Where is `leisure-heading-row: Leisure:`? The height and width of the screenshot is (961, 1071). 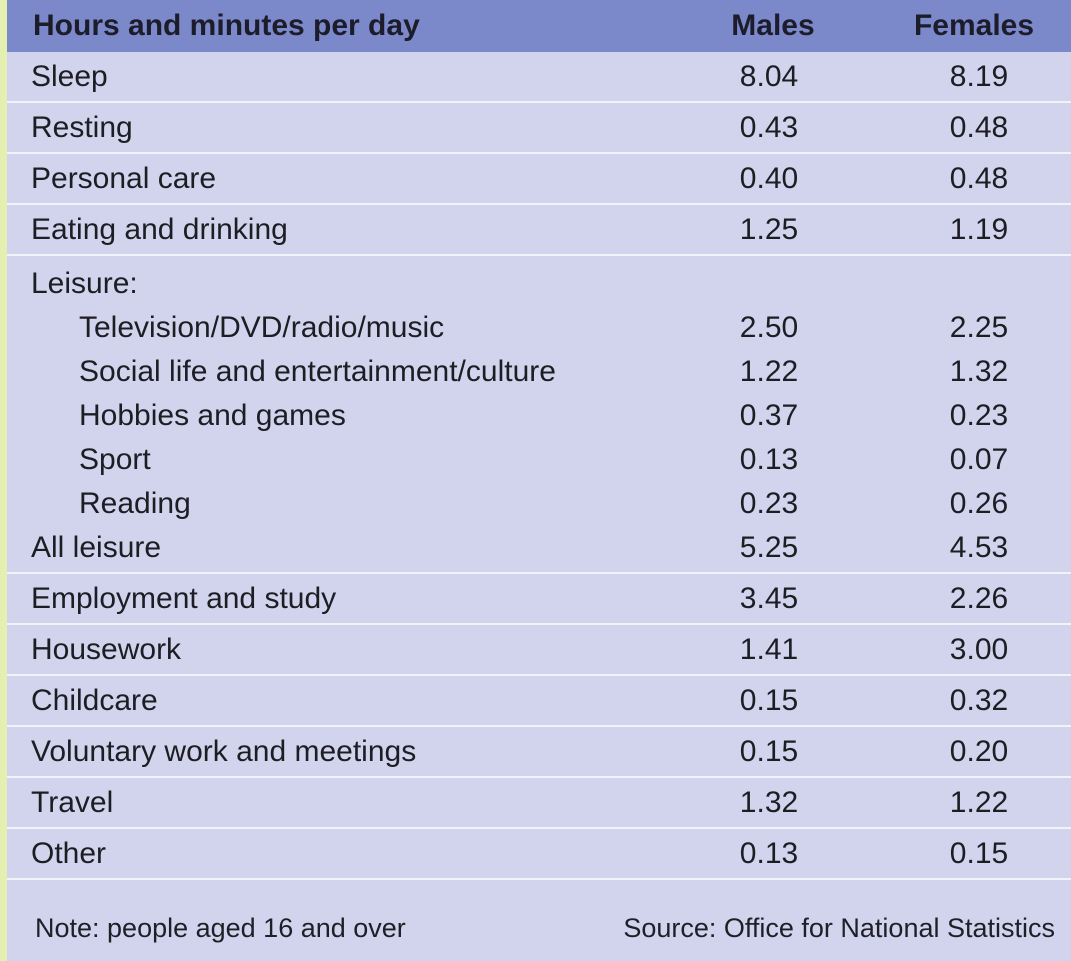
leisure-heading-row: Leisure: is located at coordinates (539, 284).